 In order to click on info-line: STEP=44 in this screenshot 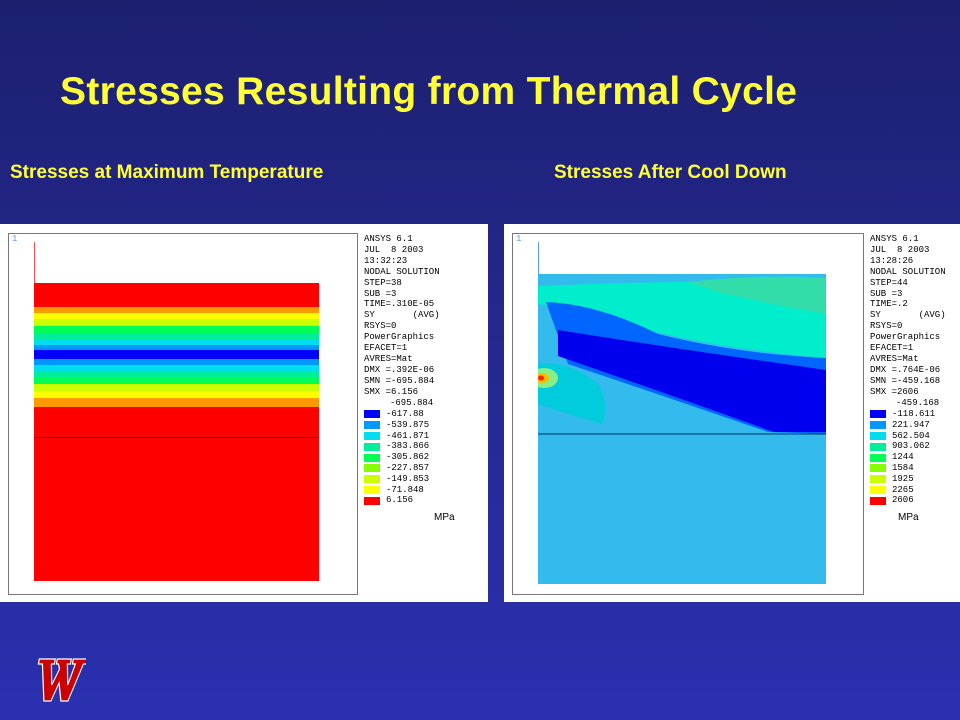, I will do `click(889, 282)`.